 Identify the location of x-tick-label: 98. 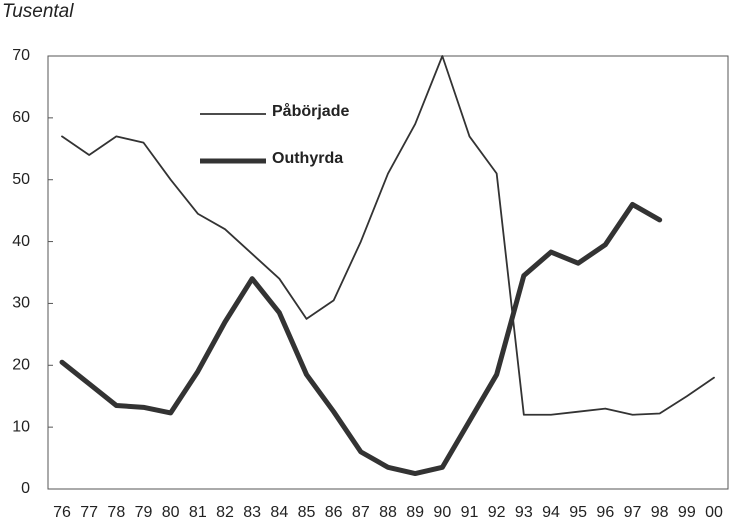
(660, 512).